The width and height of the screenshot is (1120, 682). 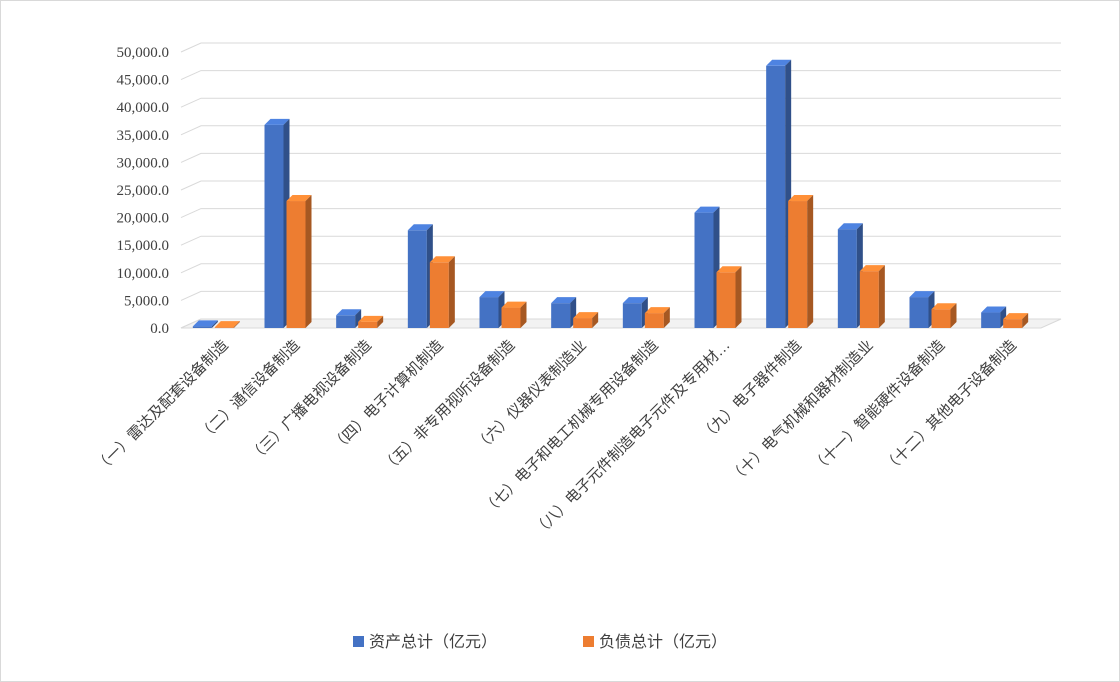 I want to click on y-tick-label: 30,000.0, so click(x=143, y=163).